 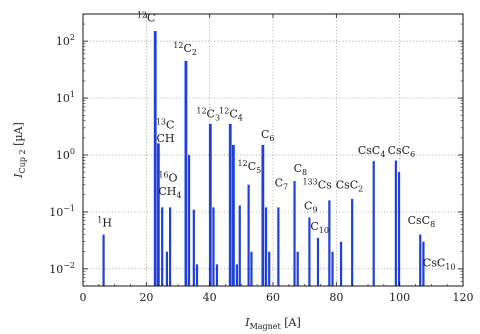 What do you see at coordinates (65, 154) in the screenshot?
I see `y-tick-label: 10⁰` at bounding box center [65, 154].